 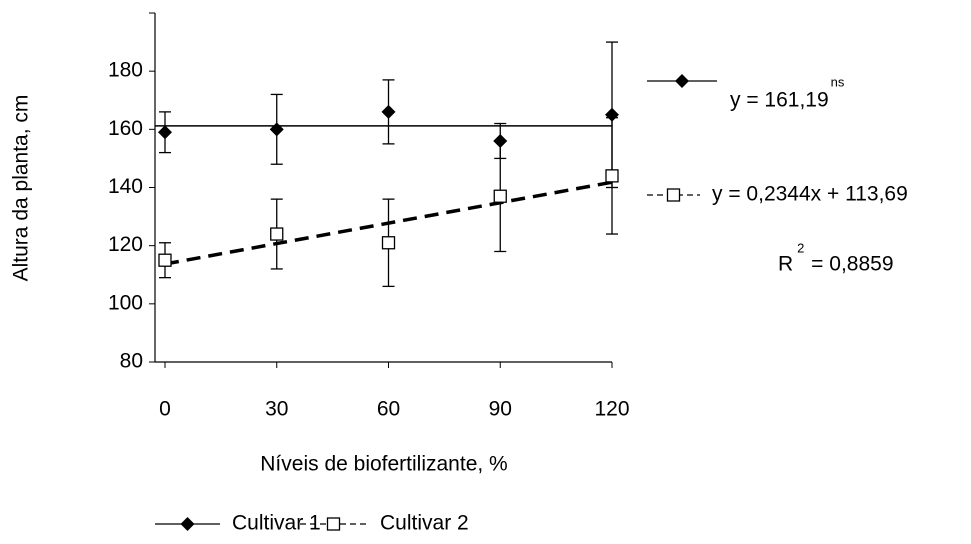 I want to click on r2-label: R, so click(x=785, y=264).